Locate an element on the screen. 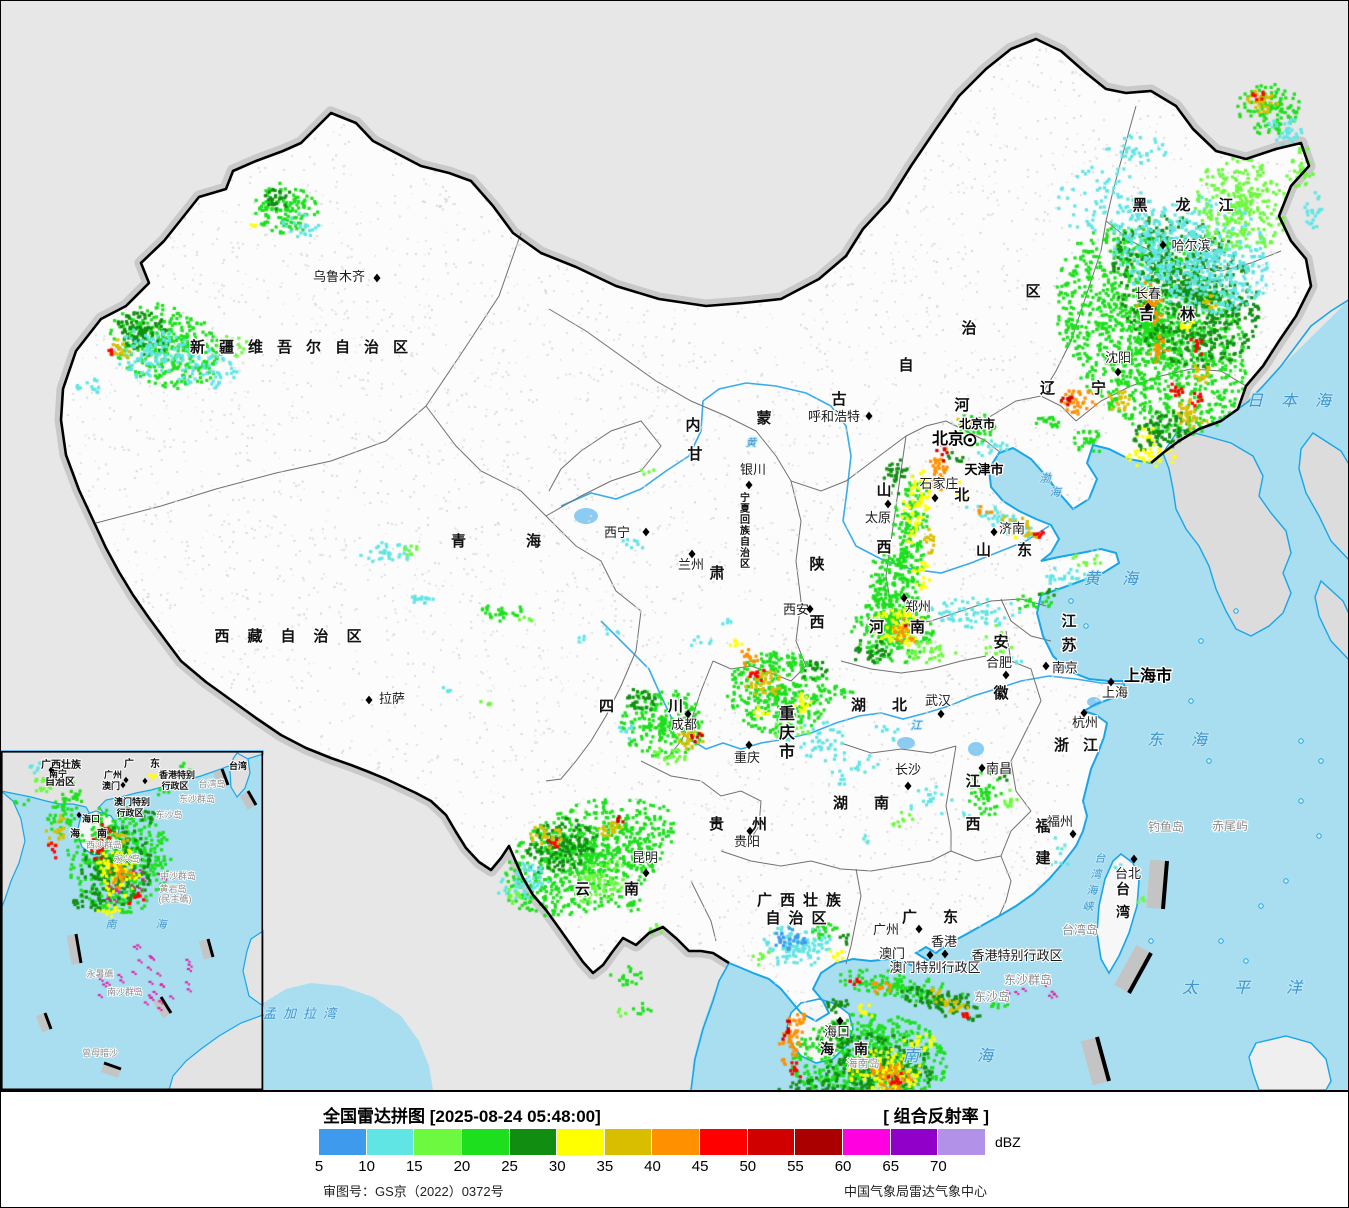  dbz-tick-20: 20 is located at coordinates (462, 1166).